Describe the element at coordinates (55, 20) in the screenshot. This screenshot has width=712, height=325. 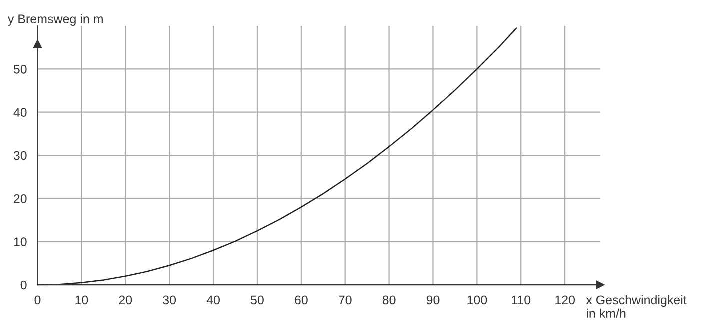
I see `y-axis-title: y Bremsweg in m` at that location.